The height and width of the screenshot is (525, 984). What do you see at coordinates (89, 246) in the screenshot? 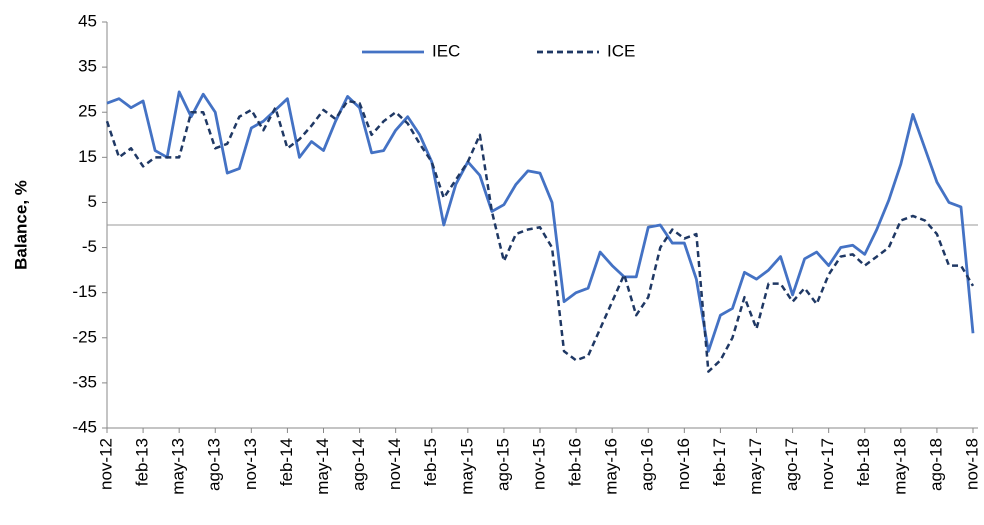
I see `y-tick-label: -5` at bounding box center [89, 246].